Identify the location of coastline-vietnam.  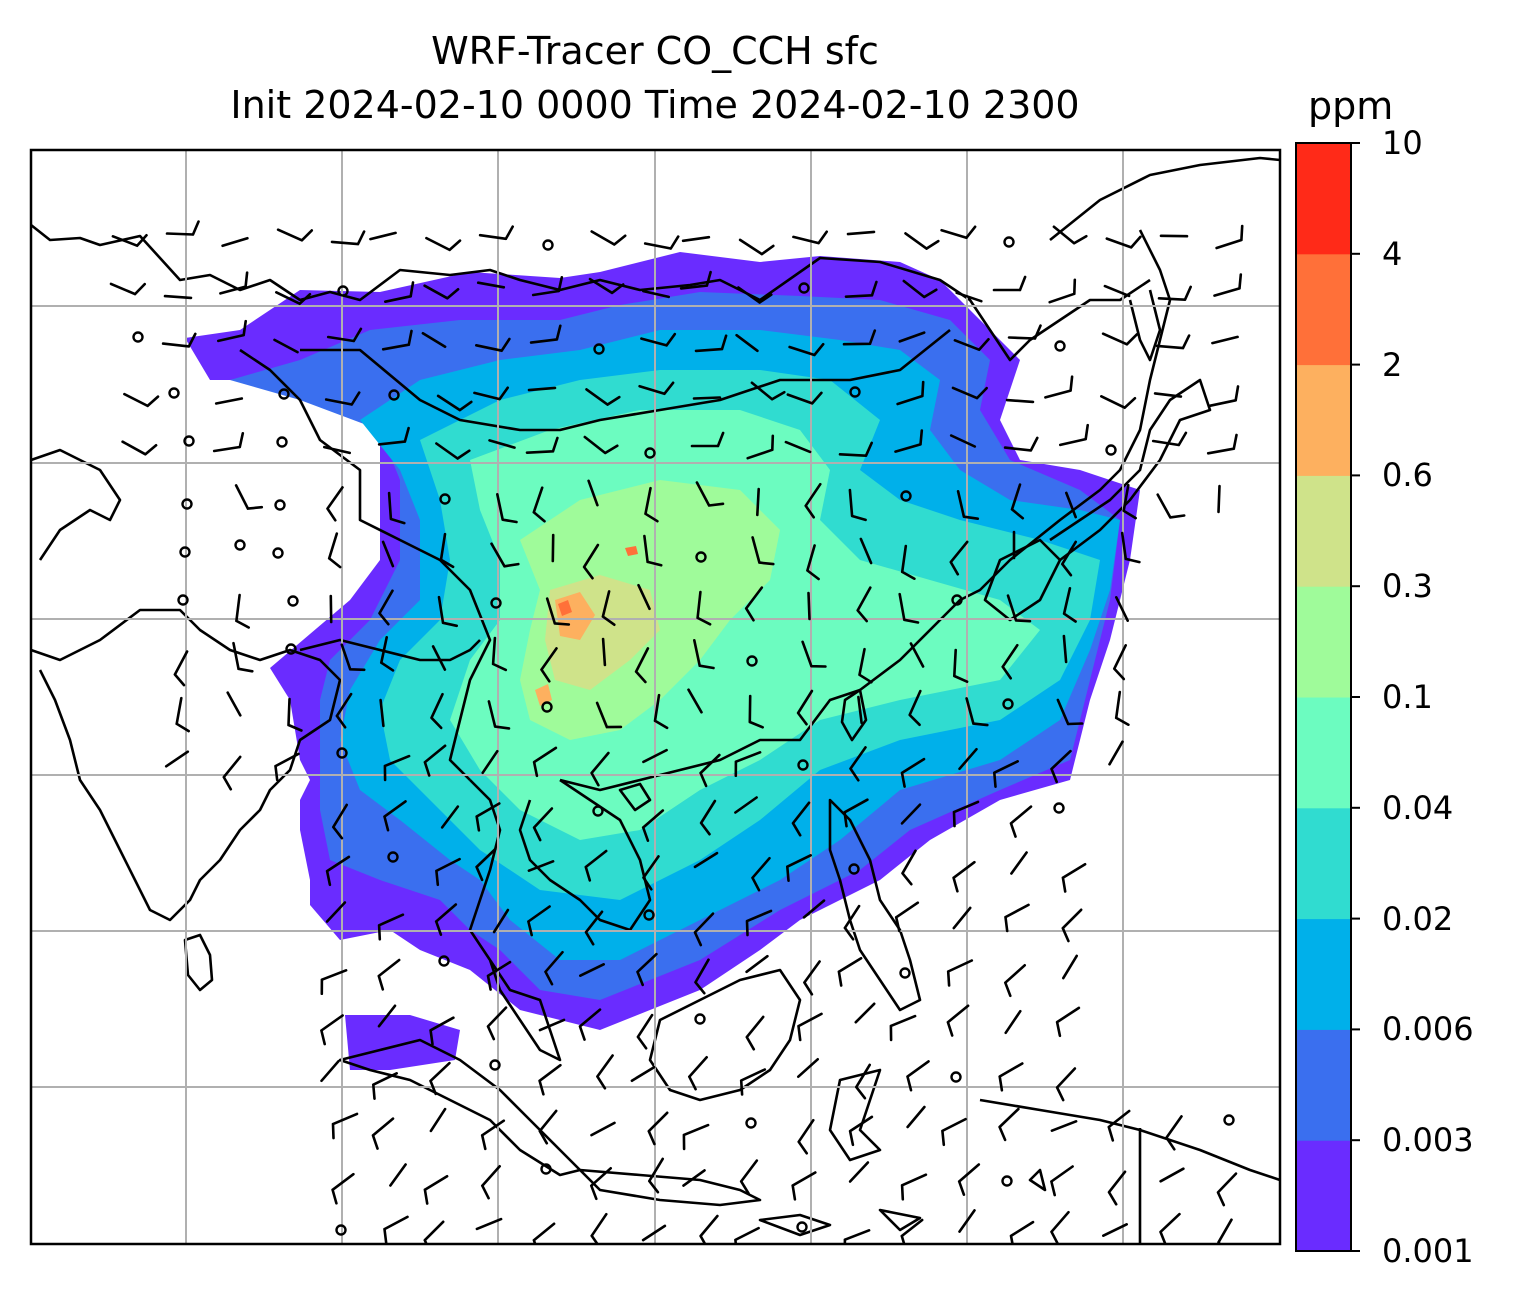
(585, 855).